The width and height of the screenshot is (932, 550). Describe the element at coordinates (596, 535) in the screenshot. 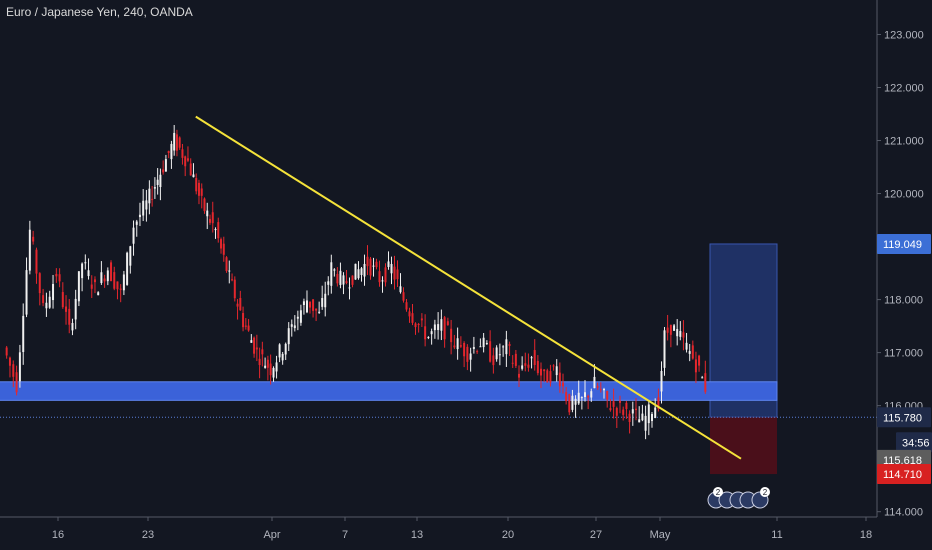

I see `x-tick-label: 27` at that location.